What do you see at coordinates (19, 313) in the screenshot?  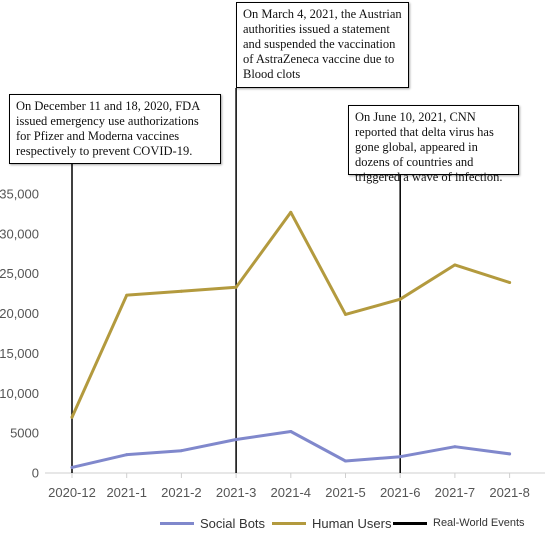 I see `y-tick-label: 20,000` at bounding box center [19, 313].